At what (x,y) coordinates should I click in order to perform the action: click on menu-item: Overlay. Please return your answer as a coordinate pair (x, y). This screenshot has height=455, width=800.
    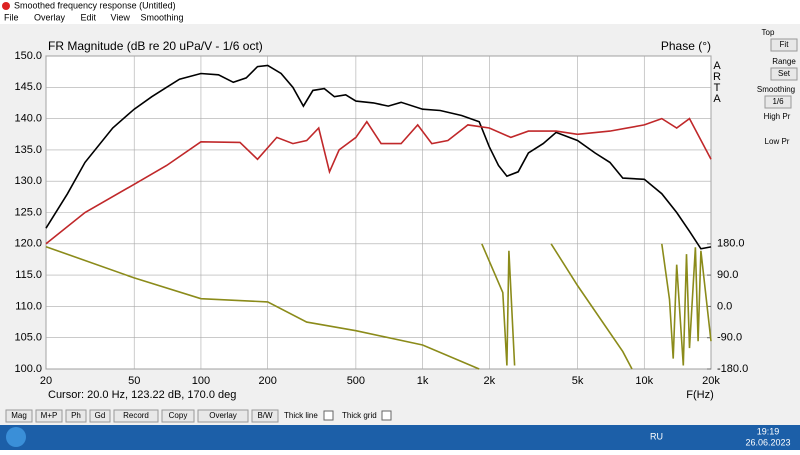
    Looking at the image, I should click on (50, 17).